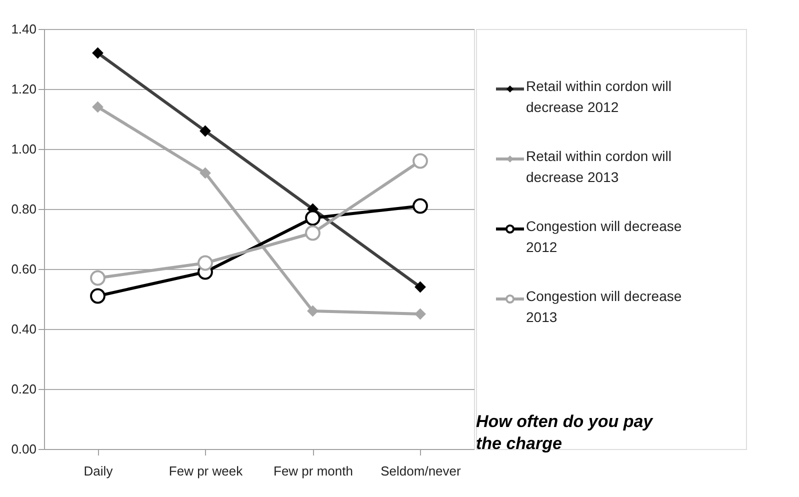 The image size is (799, 497). I want to click on y-tick-label: 0.80, so click(23, 209).